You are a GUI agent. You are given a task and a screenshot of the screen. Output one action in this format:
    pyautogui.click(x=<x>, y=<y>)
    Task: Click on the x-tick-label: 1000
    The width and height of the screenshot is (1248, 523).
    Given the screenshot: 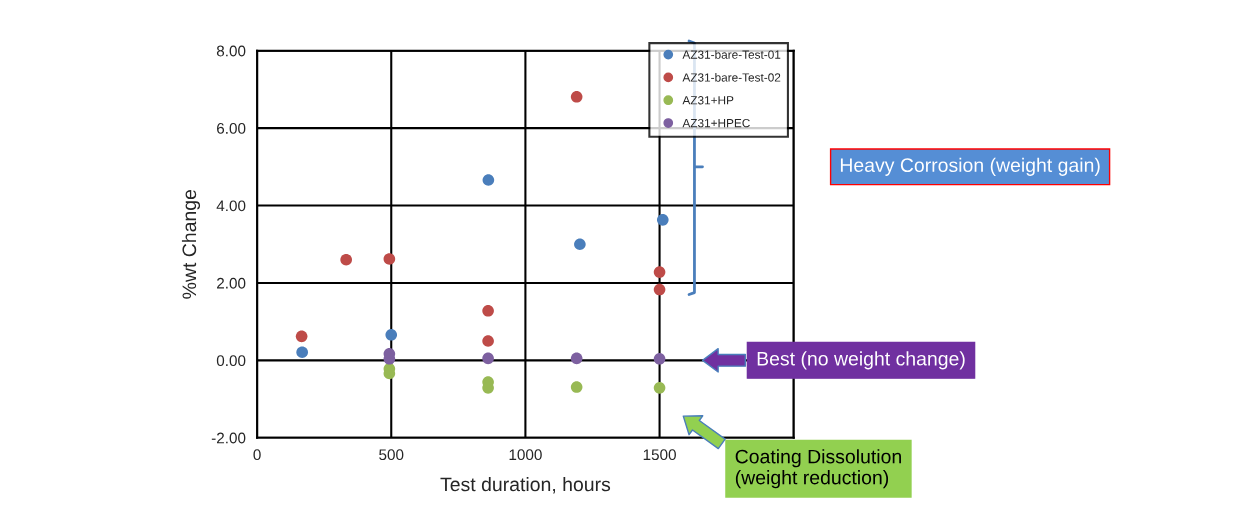 What is the action you would take?
    pyautogui.click(x=525, y=455)
    